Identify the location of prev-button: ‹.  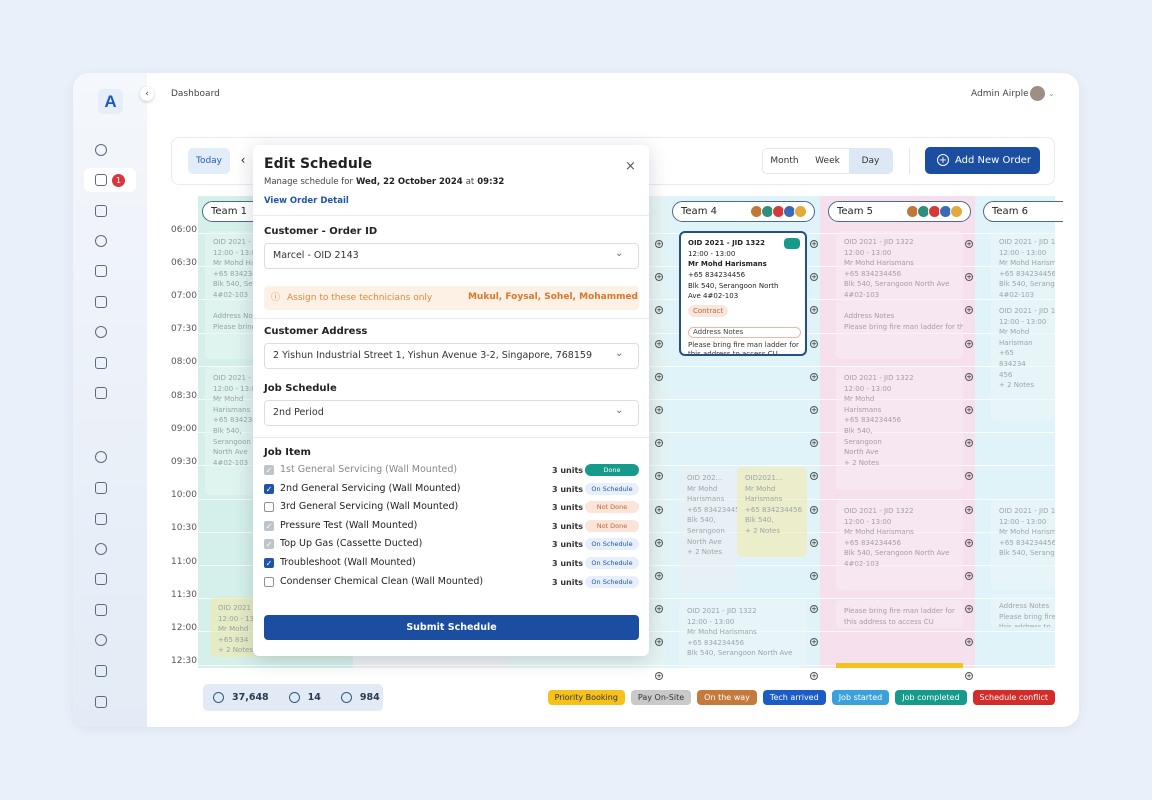
(243, 160).